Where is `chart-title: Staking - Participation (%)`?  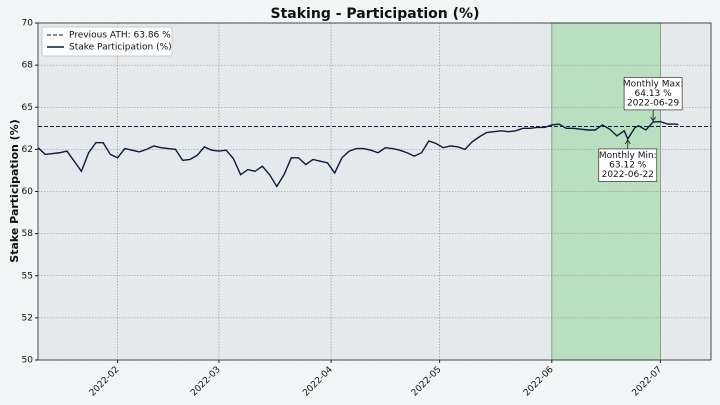
chart-title: Staking - Participation (%) is located at coordinates (375, 14).